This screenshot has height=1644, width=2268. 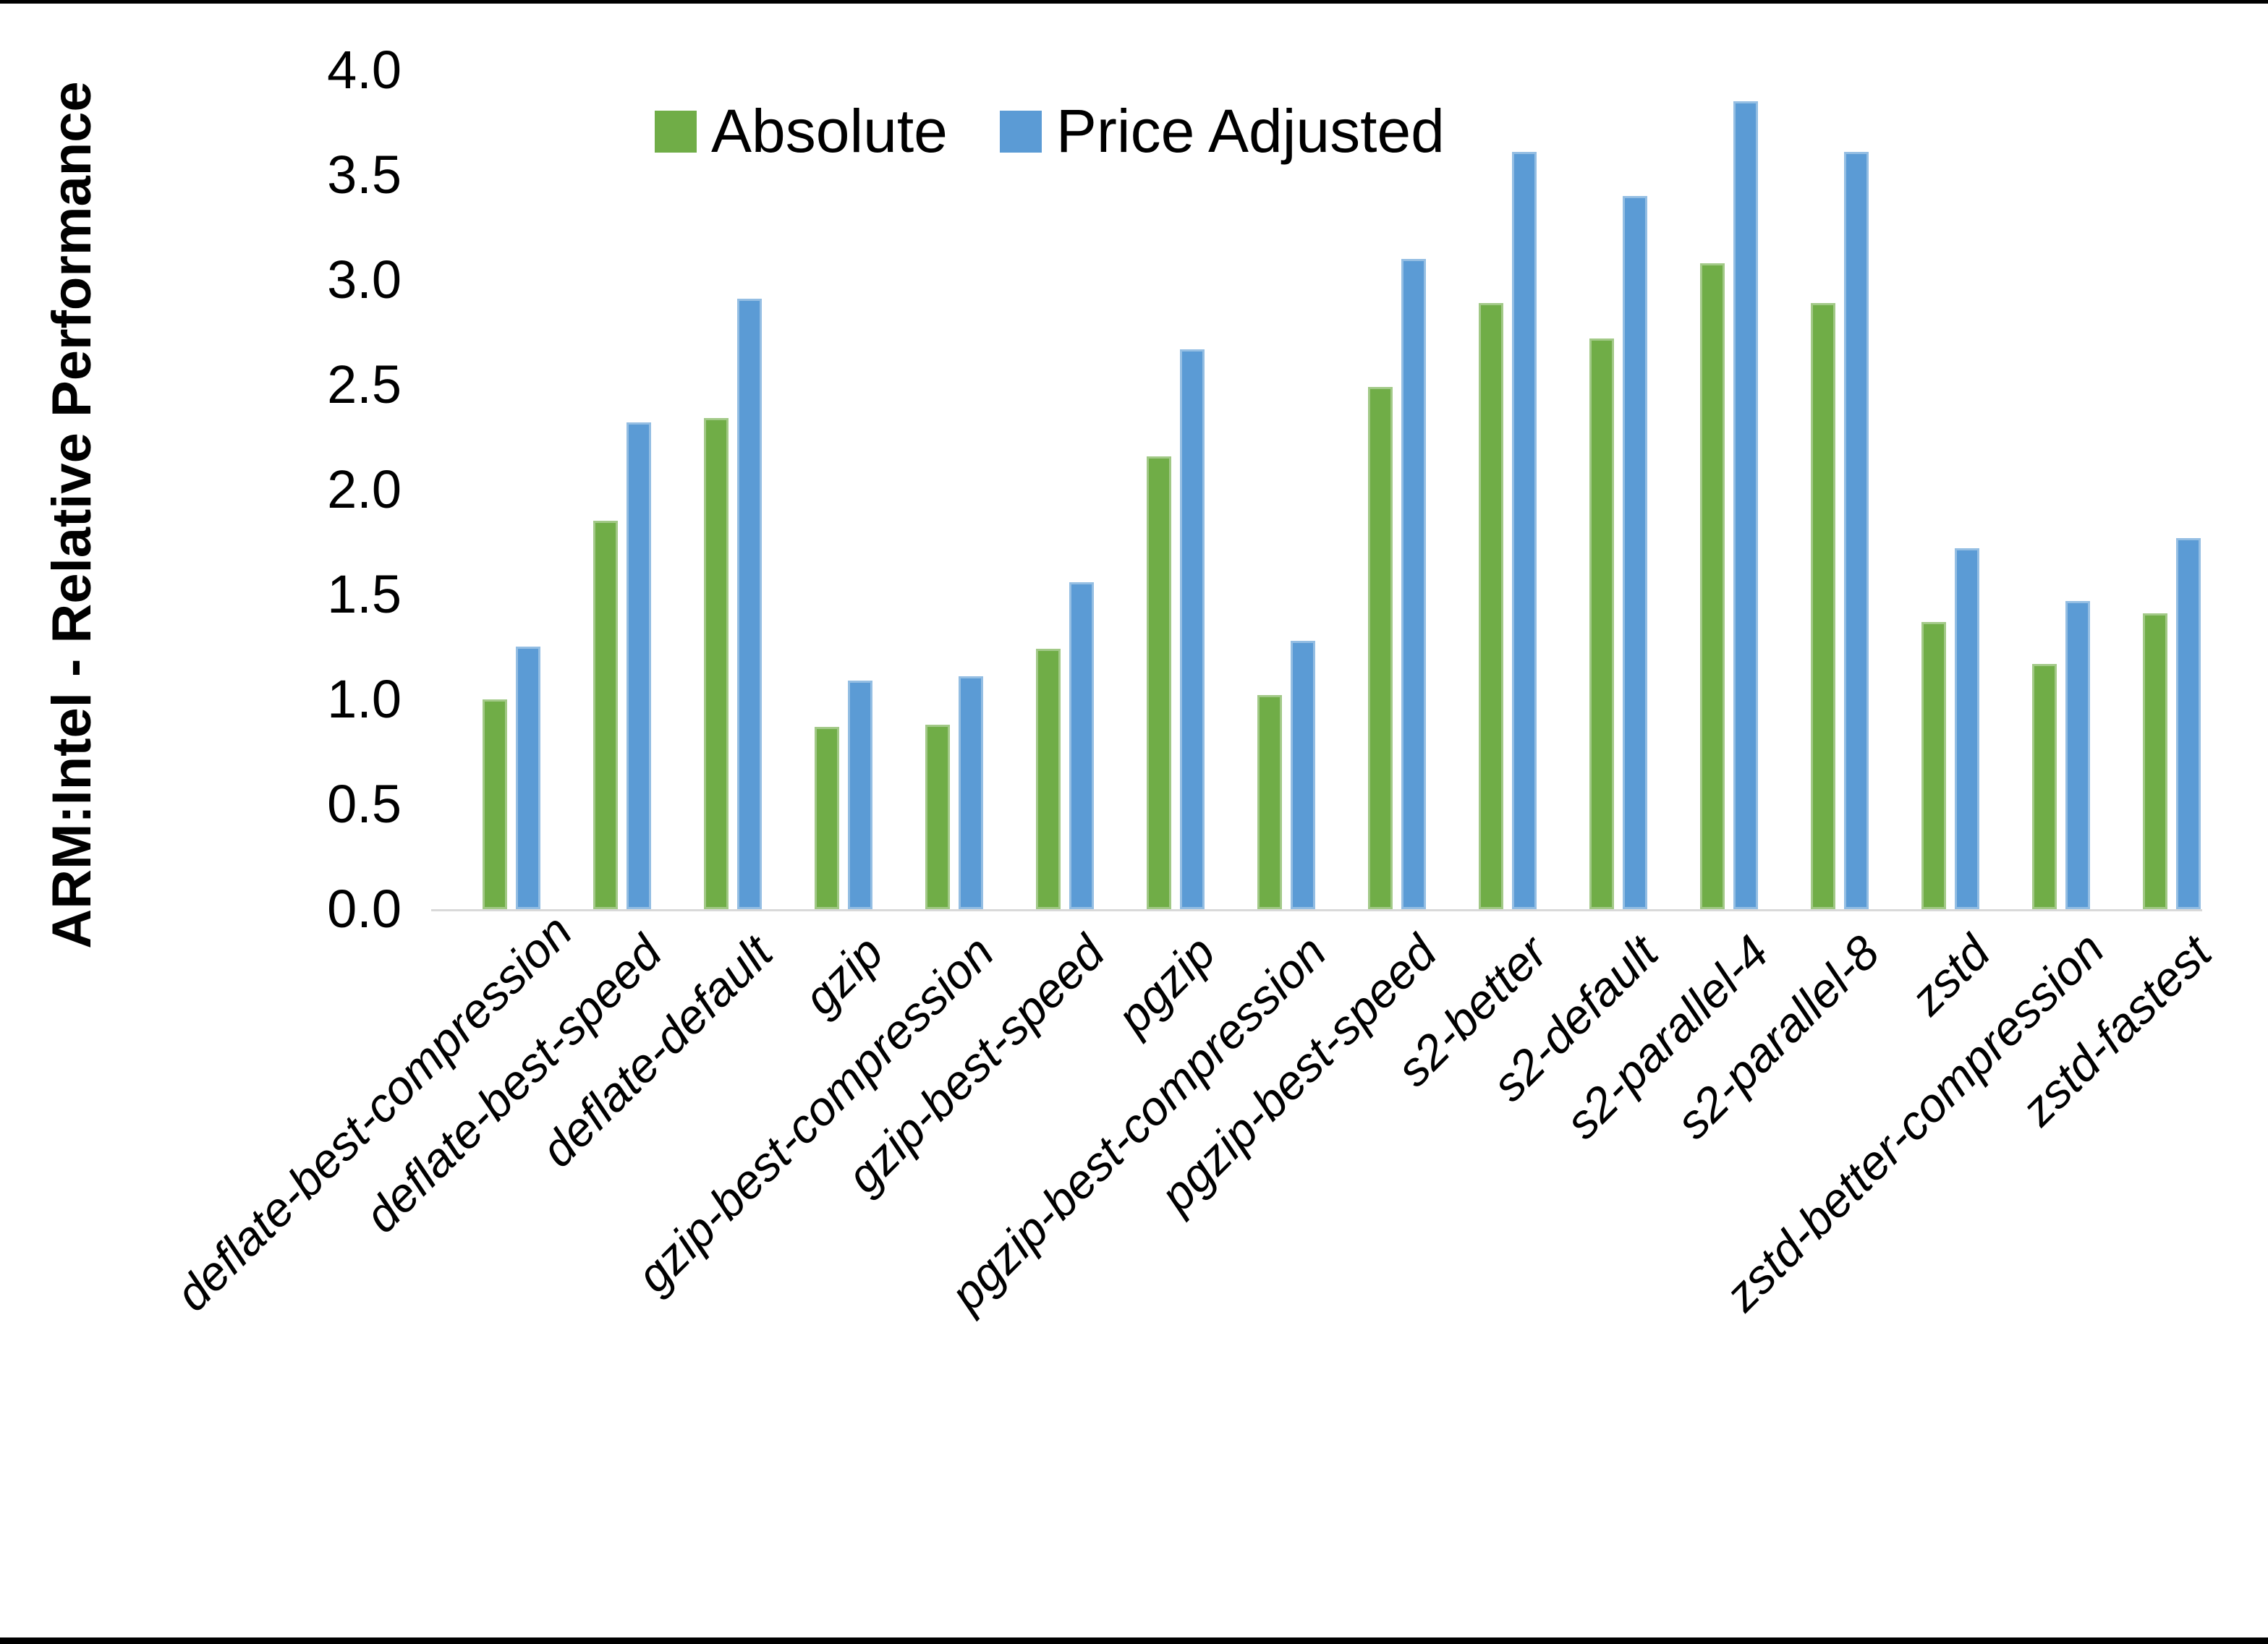 I want to click on legend-label-absolute: Absolute, so click(x=829, y=131).